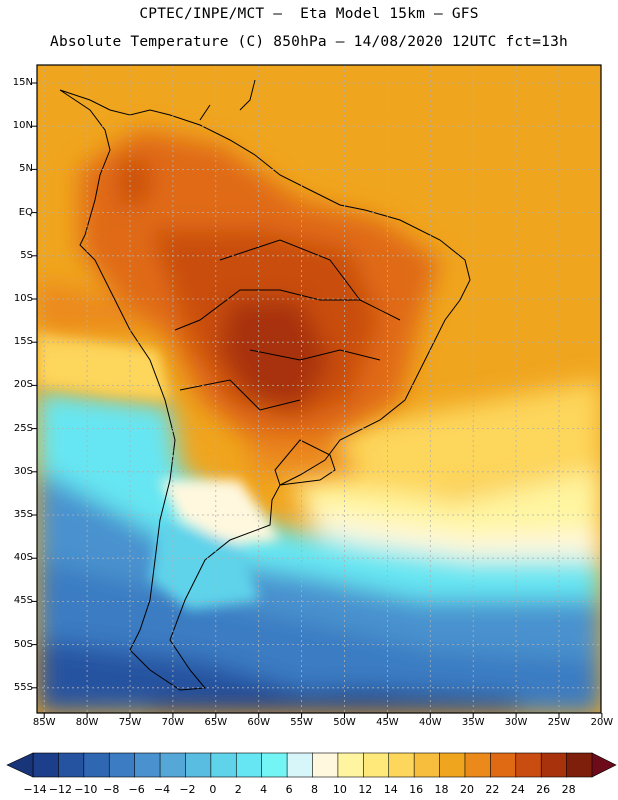  What do you see at coordinates (44, 722) in the screenshot?
I see `lon-label: 85W` at bounding box center [44, 722].